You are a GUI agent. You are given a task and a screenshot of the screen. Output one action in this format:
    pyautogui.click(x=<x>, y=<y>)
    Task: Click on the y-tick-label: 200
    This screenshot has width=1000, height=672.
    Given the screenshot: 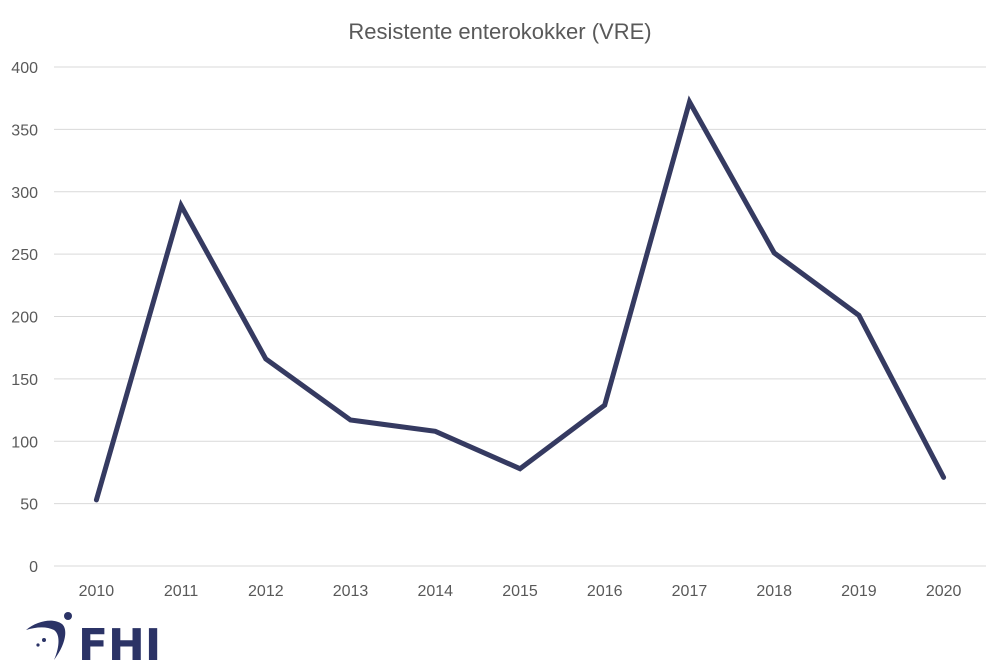 What is the action you would take?
    pyautogui.click(x=24, y=318)
    